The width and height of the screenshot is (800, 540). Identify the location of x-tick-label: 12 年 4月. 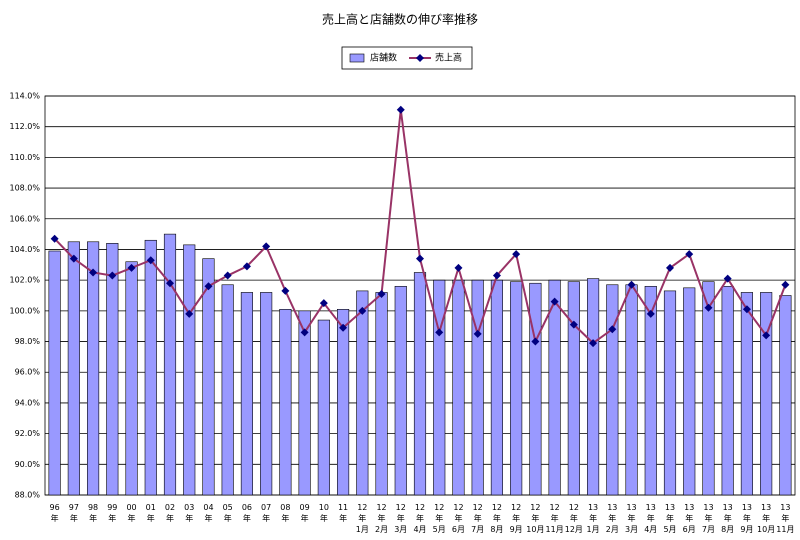
(419, 518).